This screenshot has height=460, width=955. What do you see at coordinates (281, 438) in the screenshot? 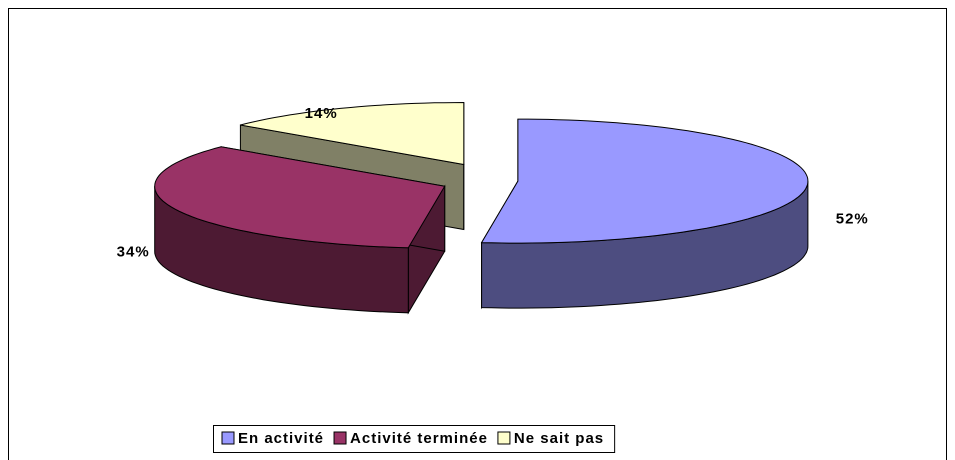
I see `legend-label: En activité` at bounding box center [281, 438].